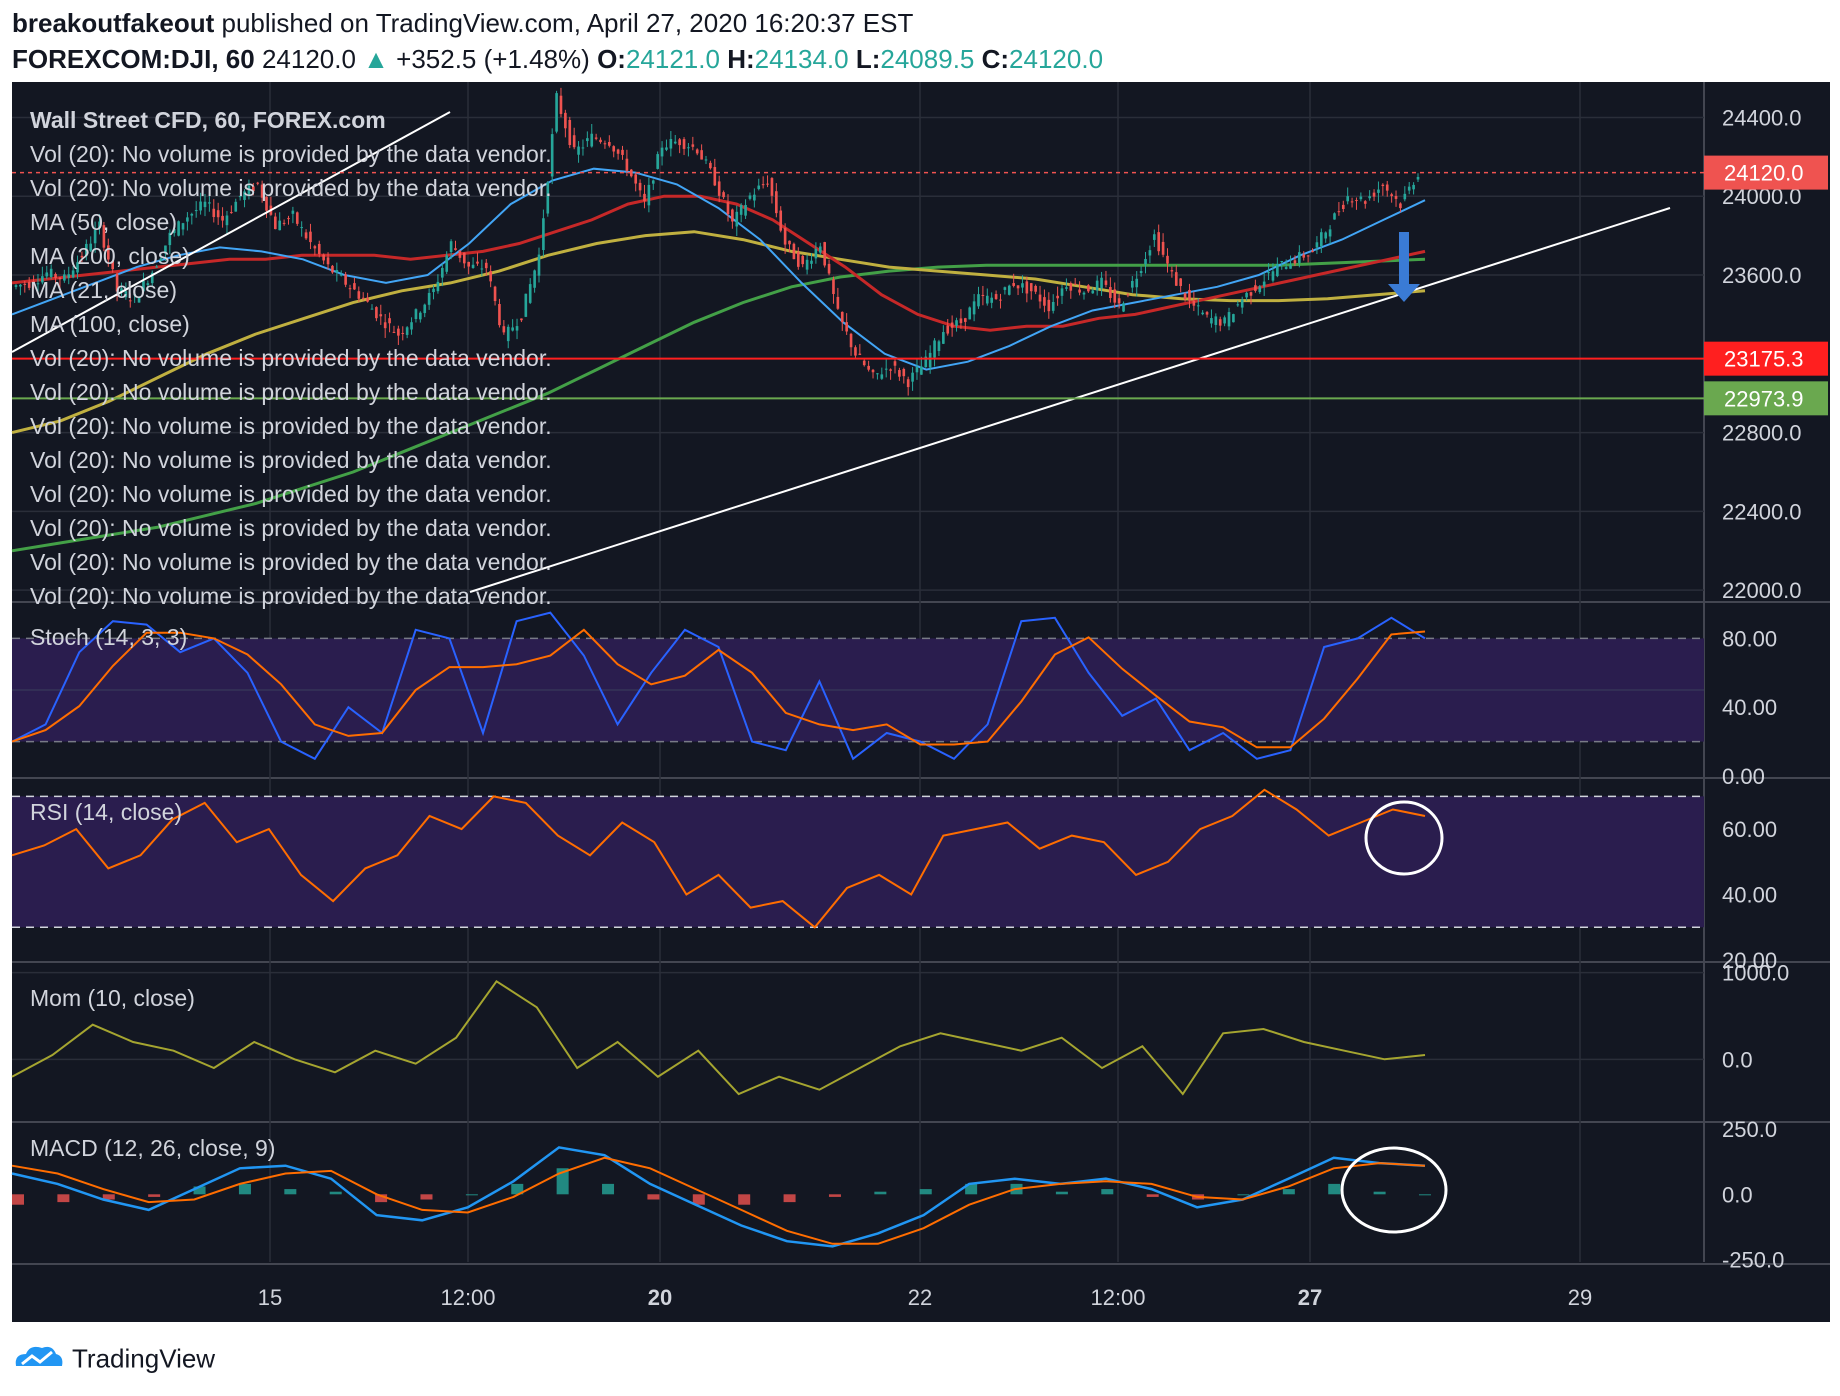 The width and height of the screenshot is (1840, 1396). I want to click on price-tick-label: 24400.0, so click(1762, 117).